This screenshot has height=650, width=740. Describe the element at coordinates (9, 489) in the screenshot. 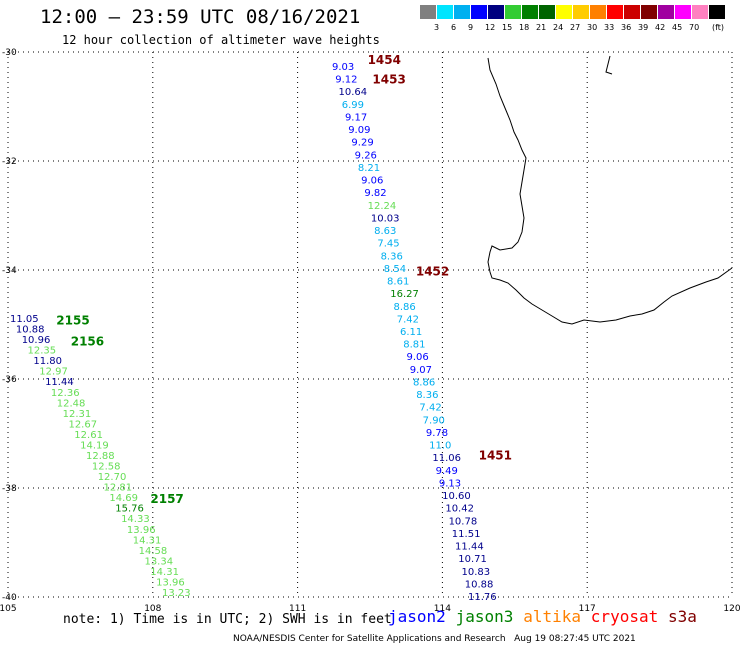

I see `lat-tick-label: -38` at that location.